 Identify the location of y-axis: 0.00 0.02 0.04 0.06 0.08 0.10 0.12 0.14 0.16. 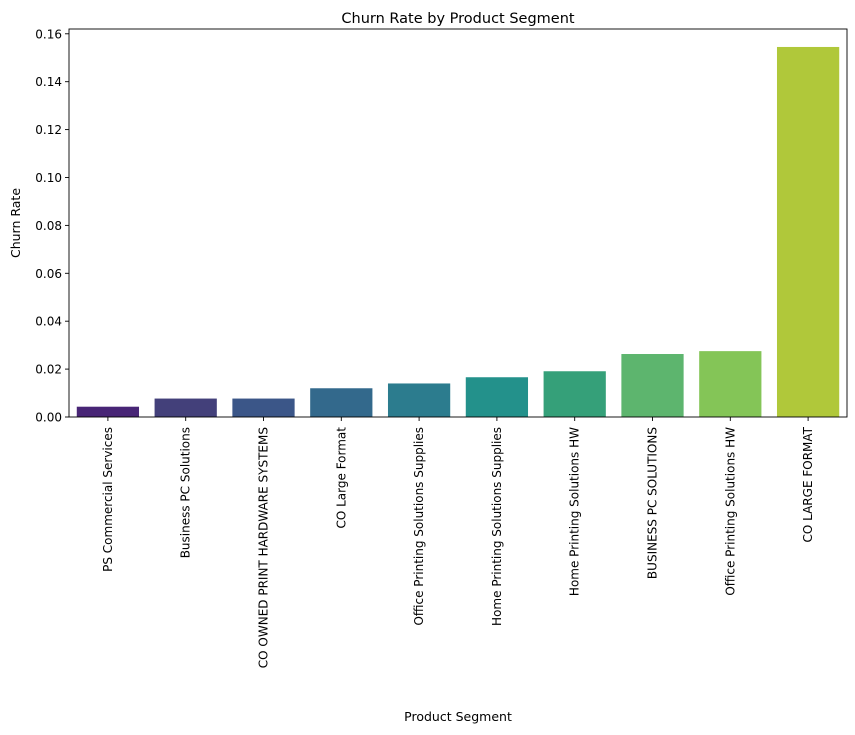
(52, 226).